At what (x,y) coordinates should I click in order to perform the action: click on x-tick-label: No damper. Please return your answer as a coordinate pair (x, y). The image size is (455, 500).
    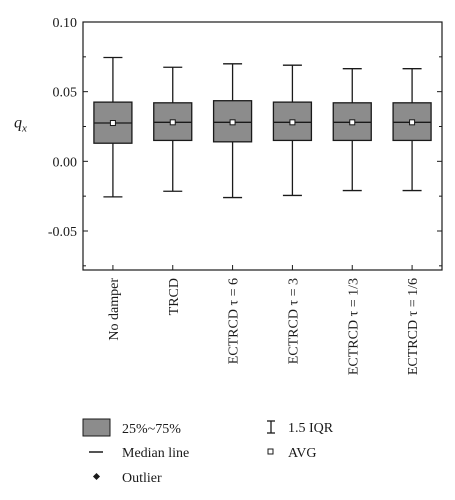
    Looking at the image, I should click on (114, 309).